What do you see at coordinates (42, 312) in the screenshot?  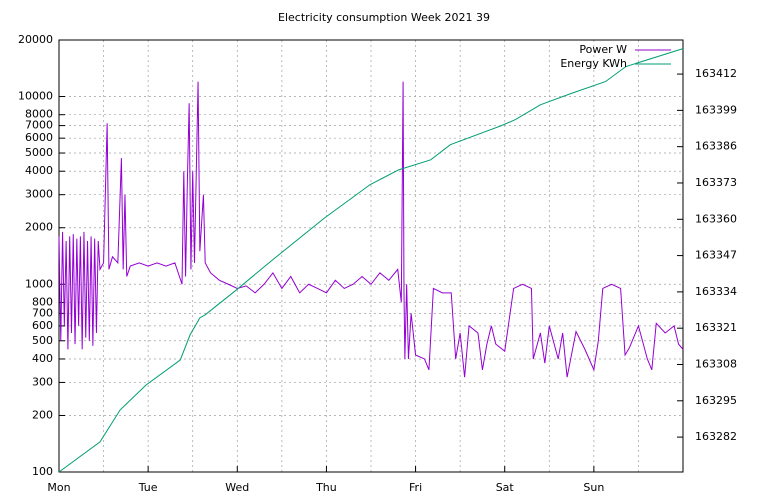 I see `y-tick-label: 700` at bounding box center [42, 312].